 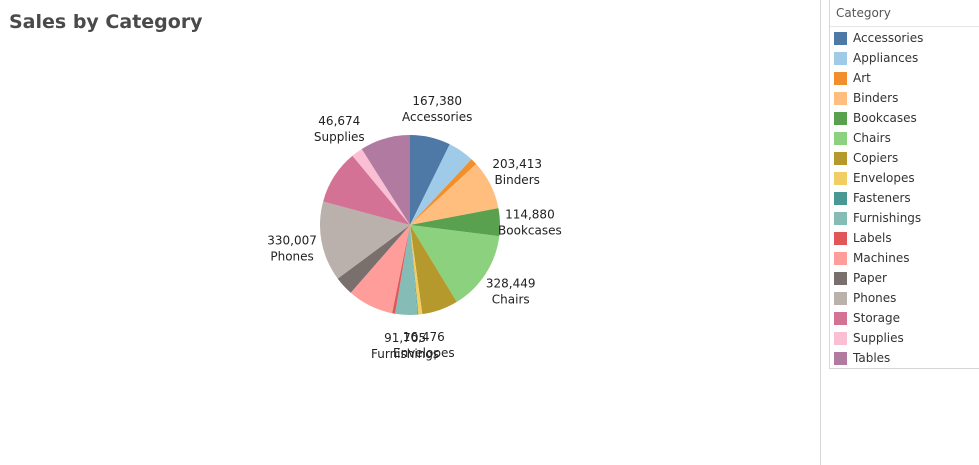 What do you see at coordinates (401, 269) in the screenshot?
I see `pie-slice-labels` at bounding box center [401, 269].